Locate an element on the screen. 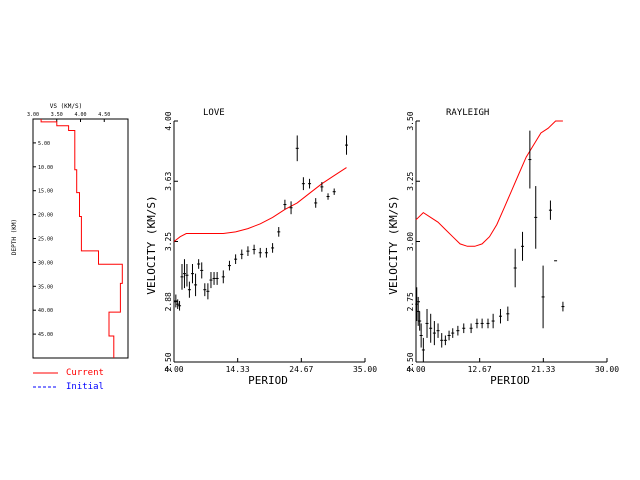  rayleigh-y-label: VELOCITY (KM/S) is located at coordinates (393, 244).